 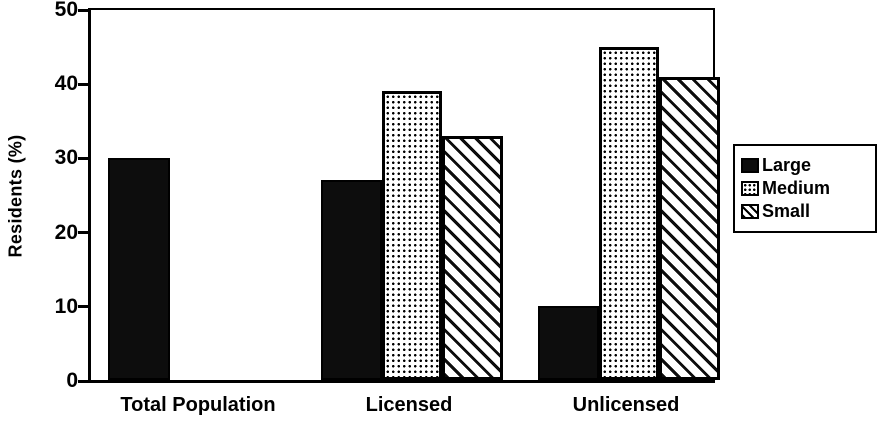 What do you see at coordinates (139, 269) in the screenshot?
I see `bar-large-total-population` at bounding box center [139, 269].